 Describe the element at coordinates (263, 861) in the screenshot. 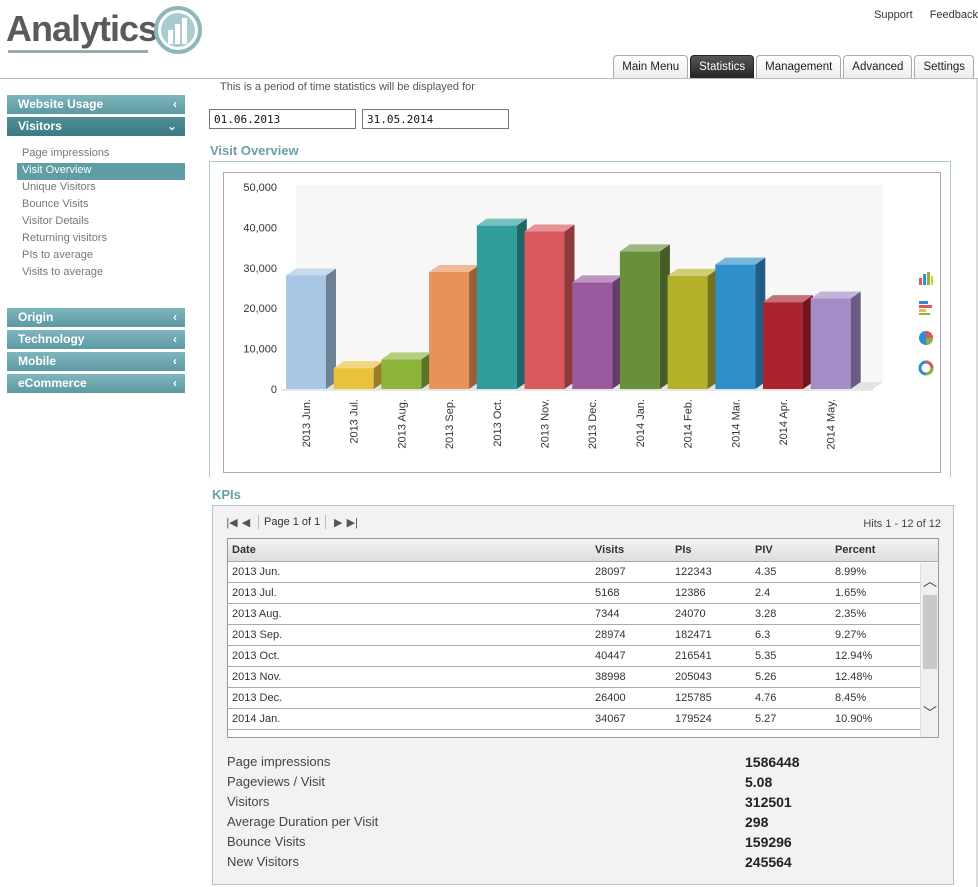

I see `summary-label: New Visitors` at that location.